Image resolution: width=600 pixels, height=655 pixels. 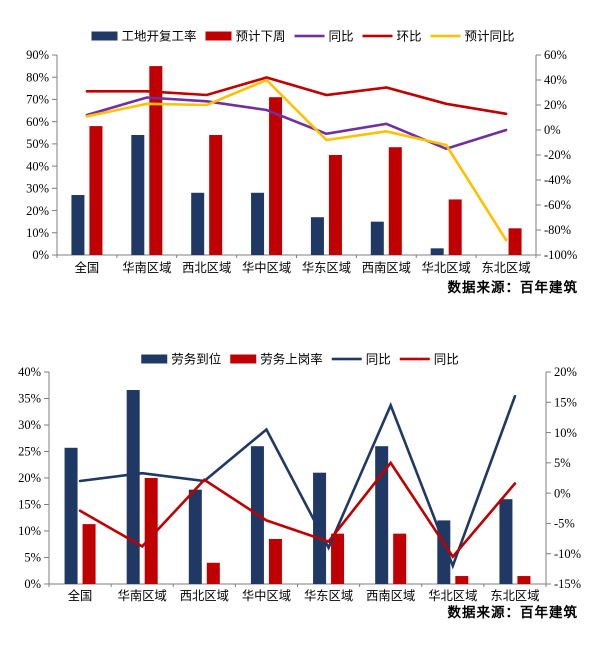 I want to click on bar-劳务上岗率-全国, so click(x=89, y=554).